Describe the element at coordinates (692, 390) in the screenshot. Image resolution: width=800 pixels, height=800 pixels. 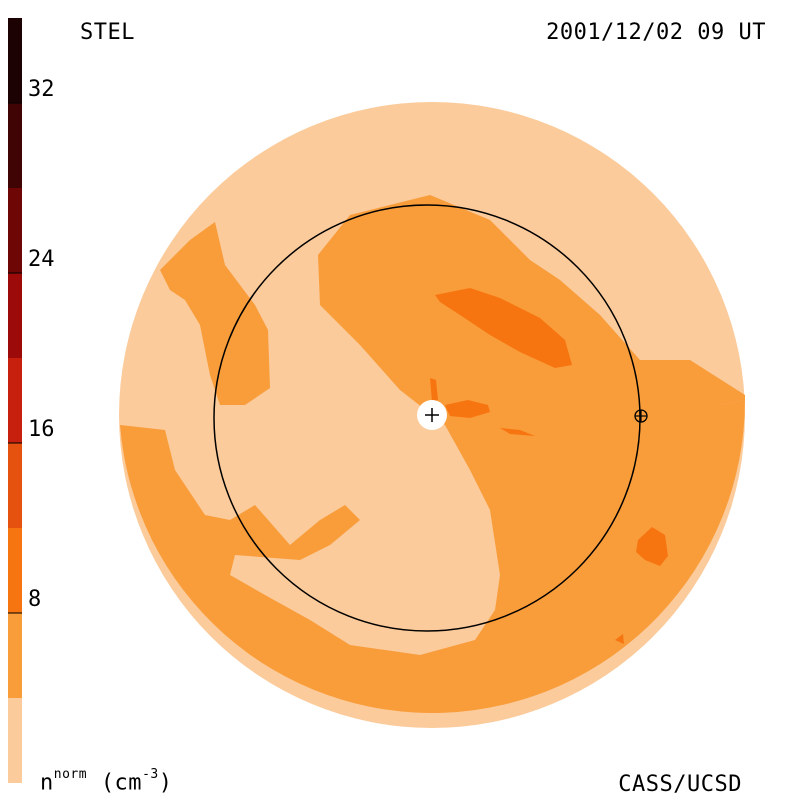
I see `density-region-right-lobe` at that location.